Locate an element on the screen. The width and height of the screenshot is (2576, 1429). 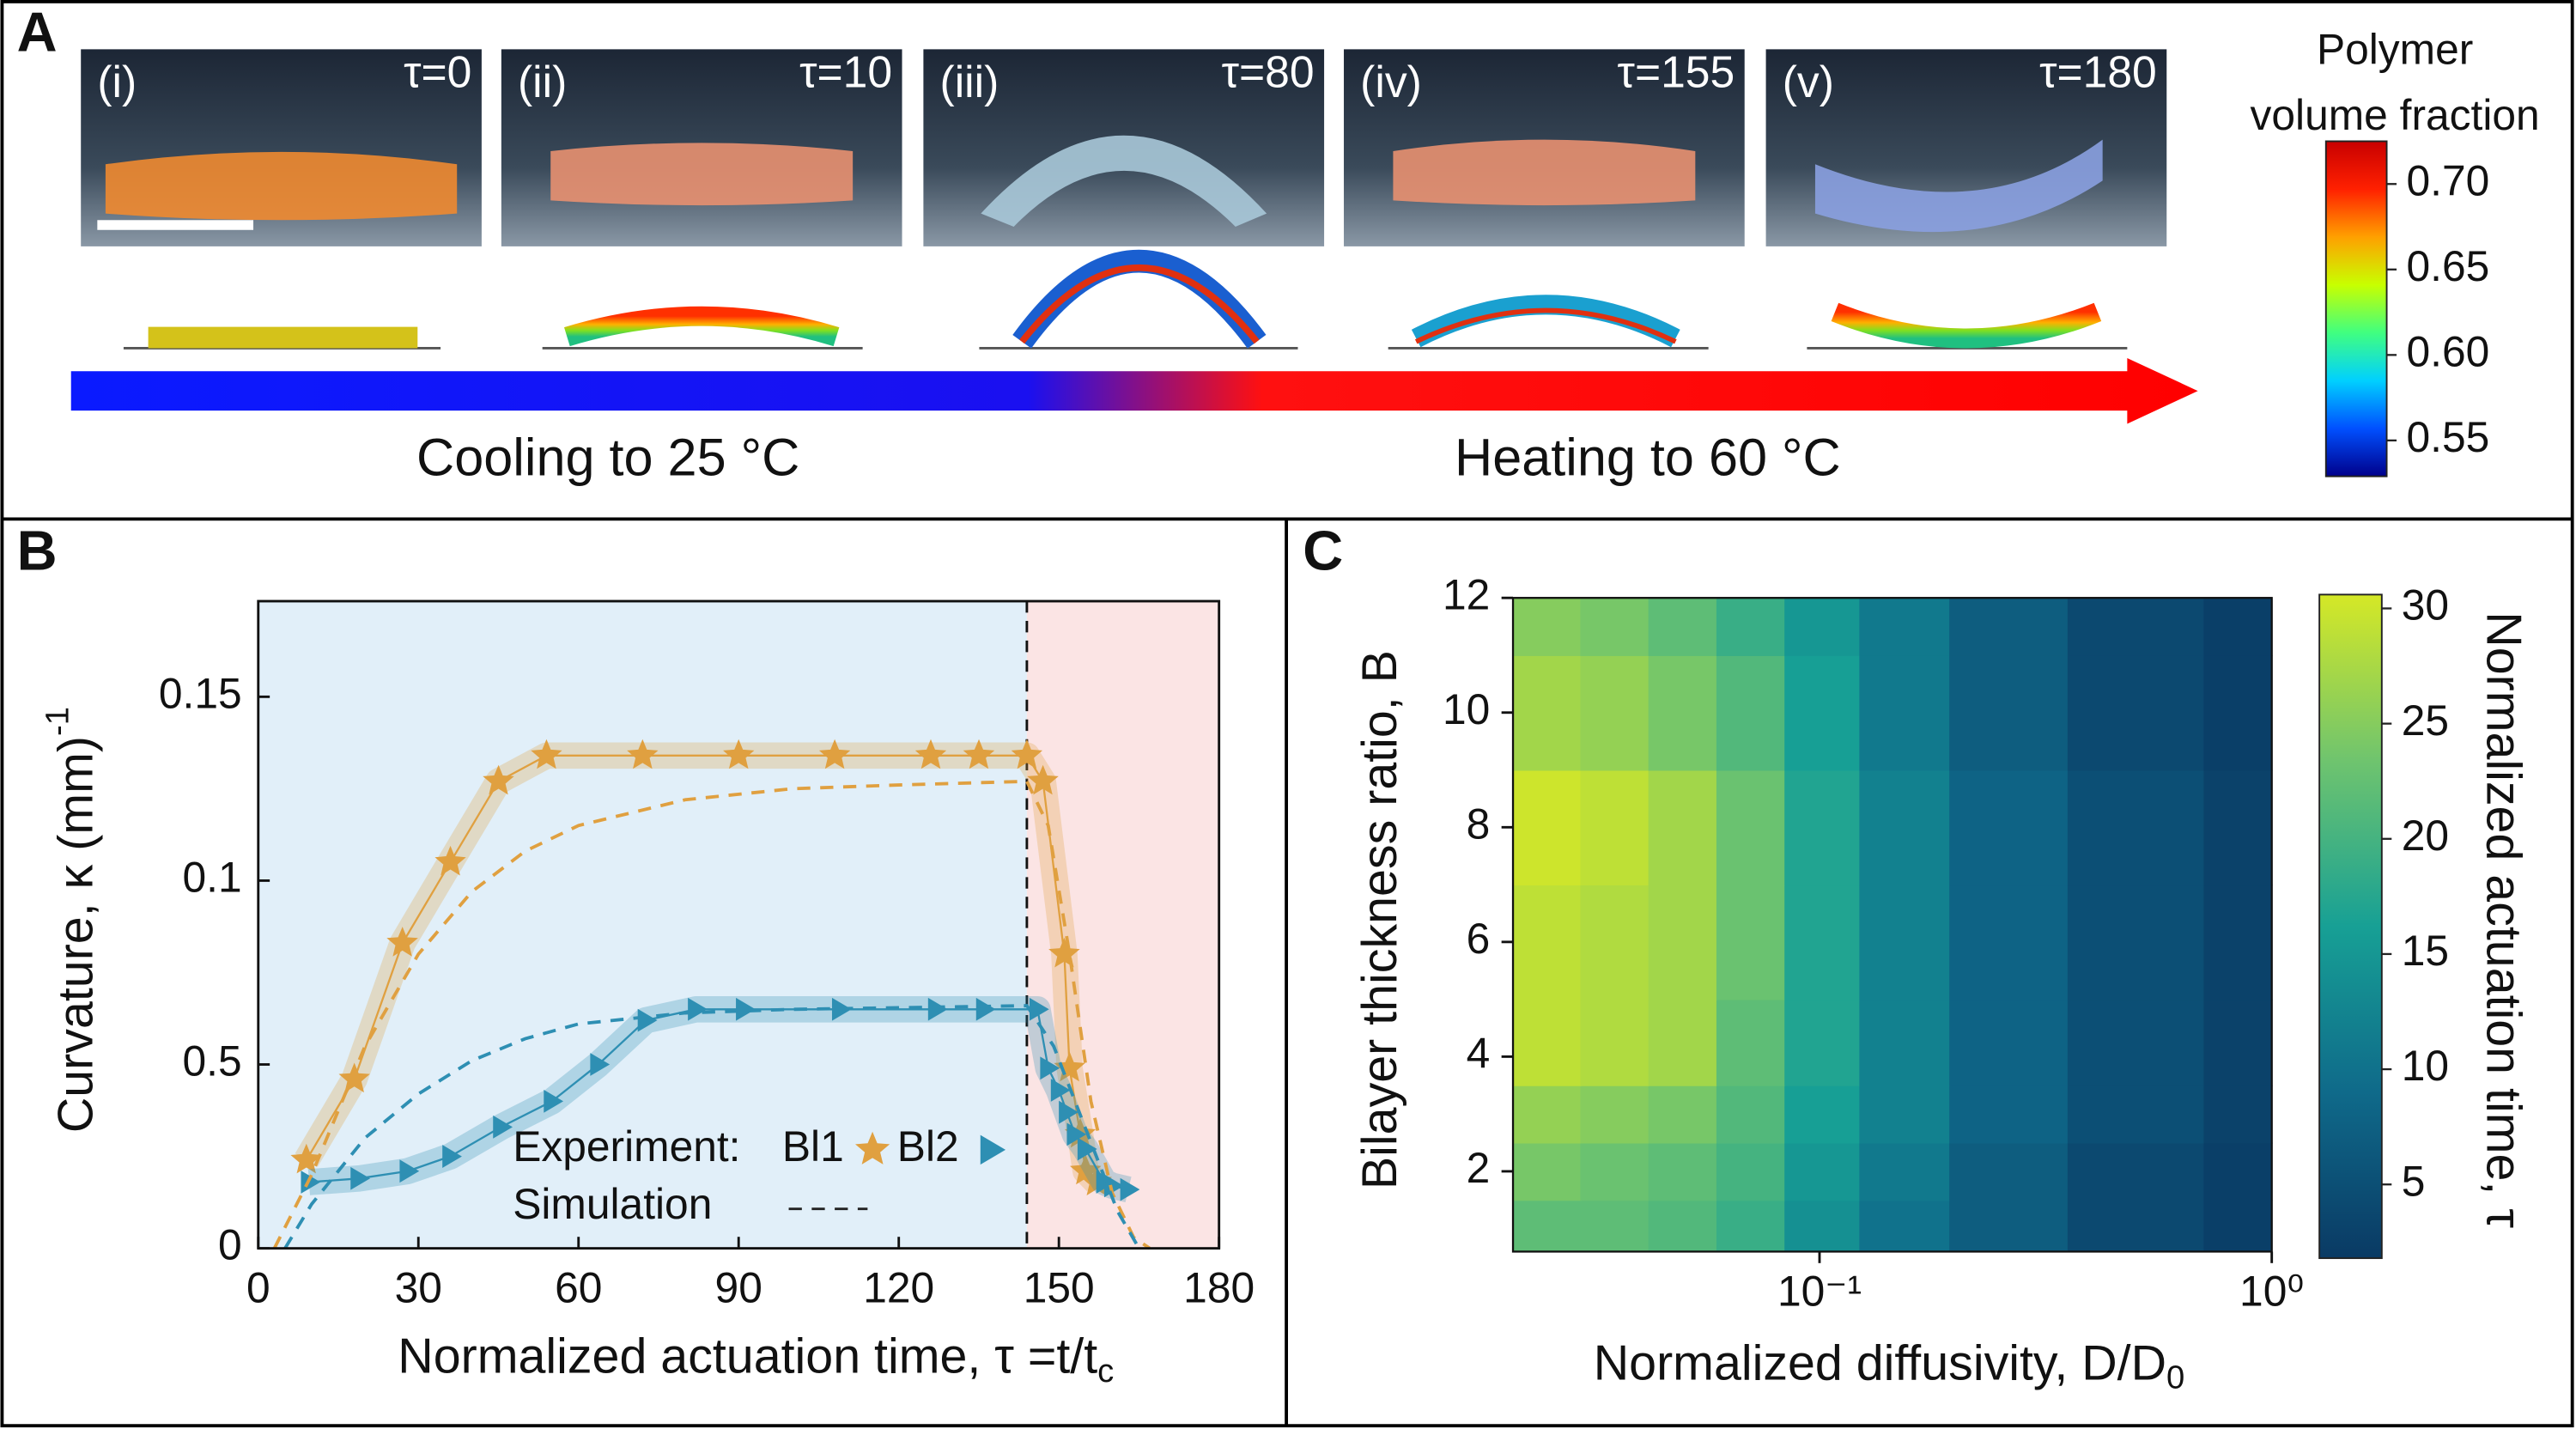
axis-label: Curvature, κ (mm)-1 is located at coordinates (71, 920).